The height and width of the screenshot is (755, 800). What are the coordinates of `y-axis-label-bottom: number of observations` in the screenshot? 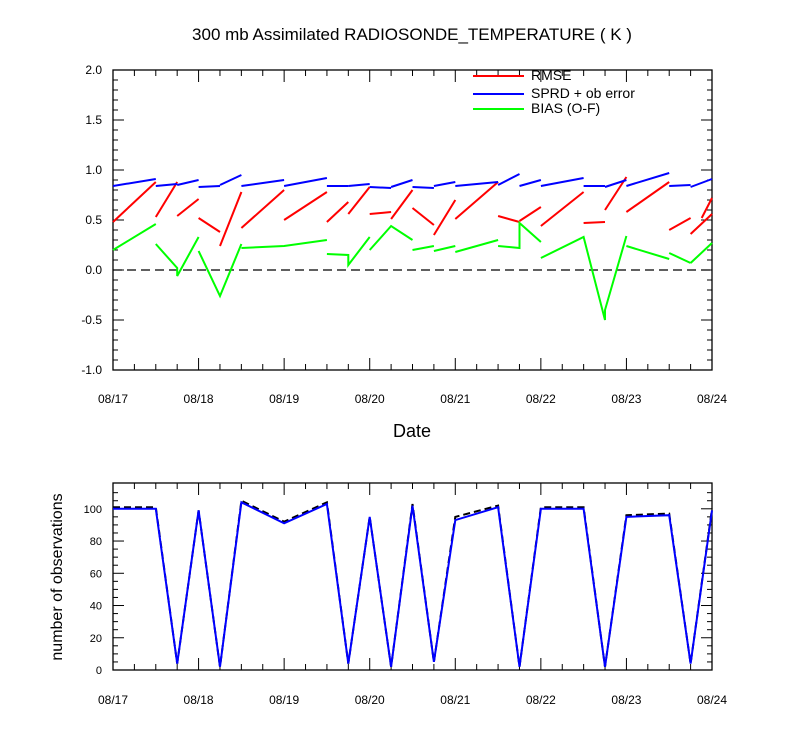 It's located at (57, 576).